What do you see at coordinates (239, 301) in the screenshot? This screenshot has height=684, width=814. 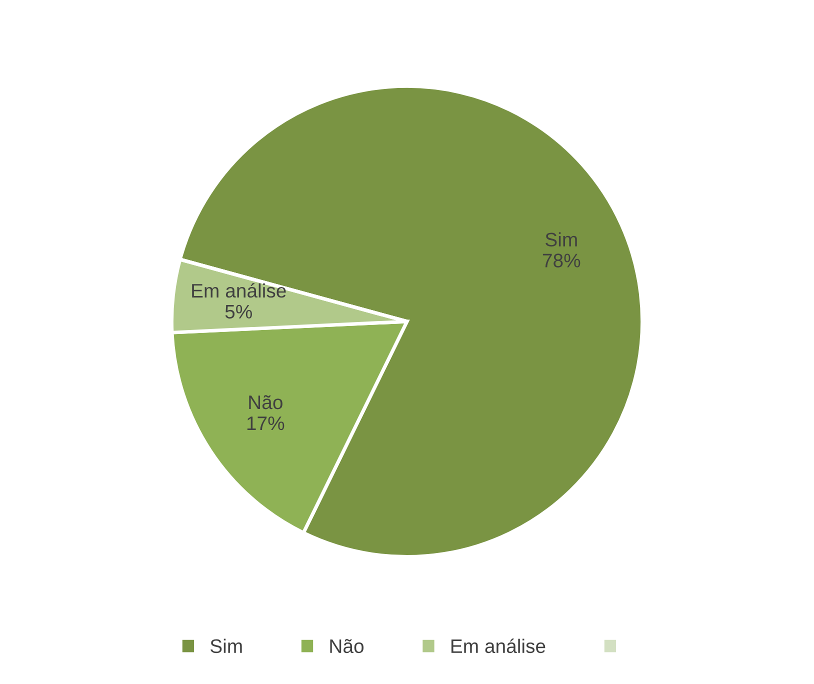 I see `data-label: Em análise 5%` at bounding box center [239, 301].